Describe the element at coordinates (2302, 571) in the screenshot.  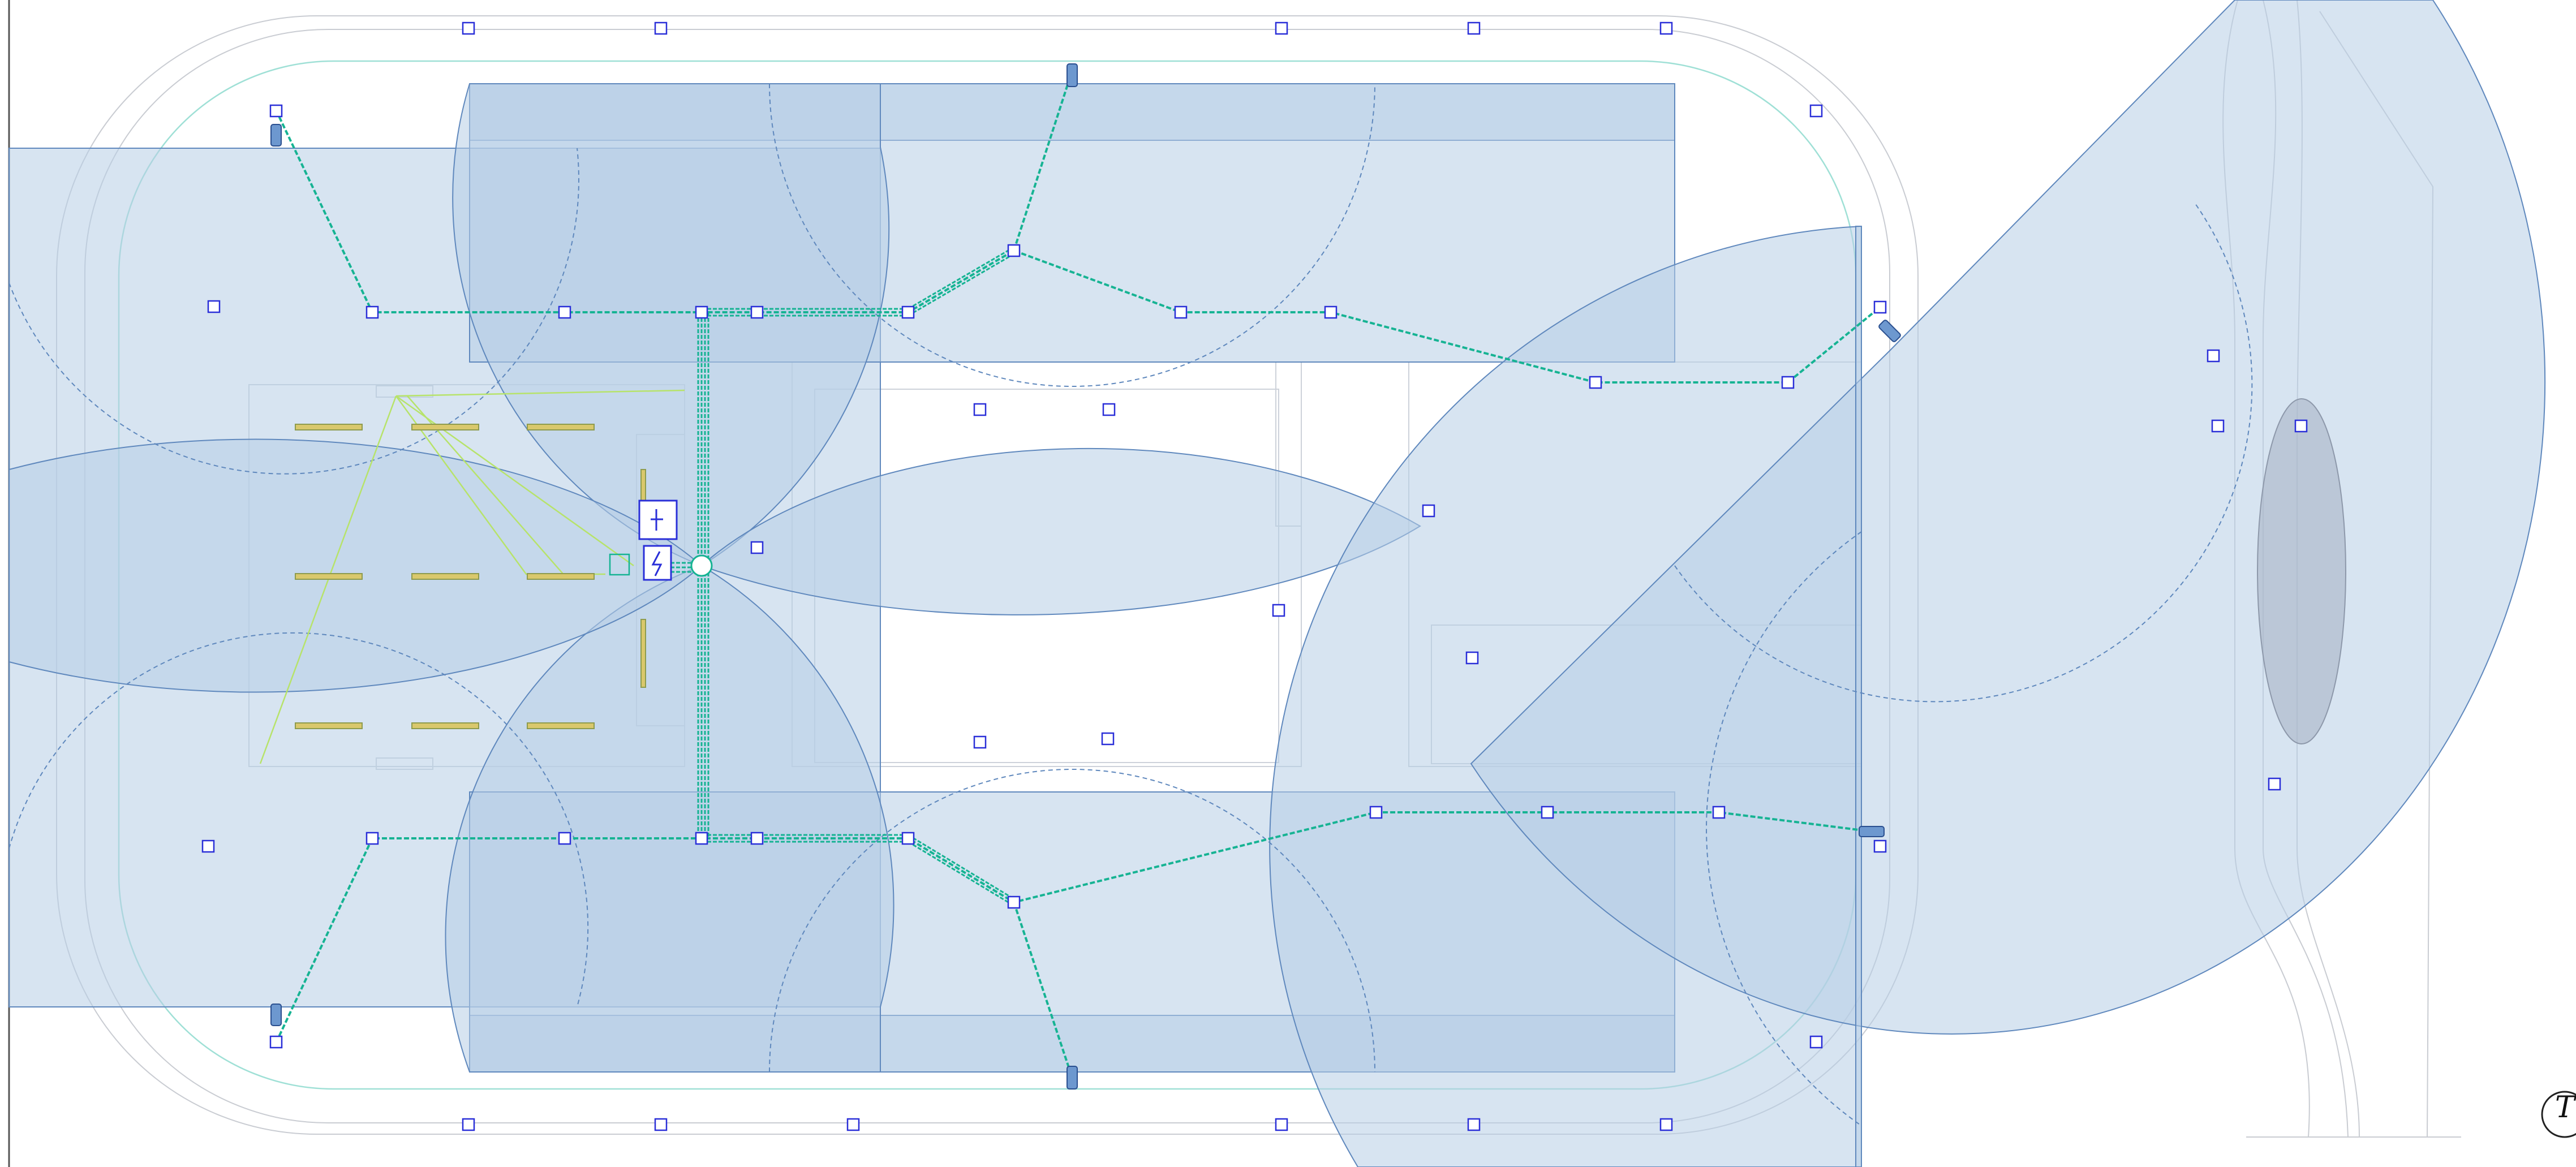
I see `pond-shape` at that location.